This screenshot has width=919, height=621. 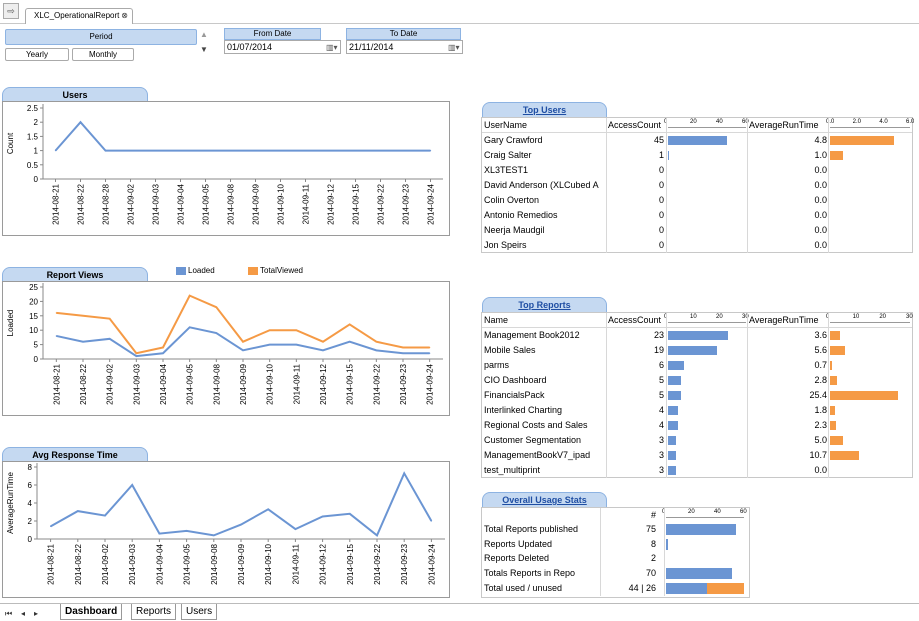 I want to click on usage-stats-title: Overall Usage Stats, so click(x=544, y=499).